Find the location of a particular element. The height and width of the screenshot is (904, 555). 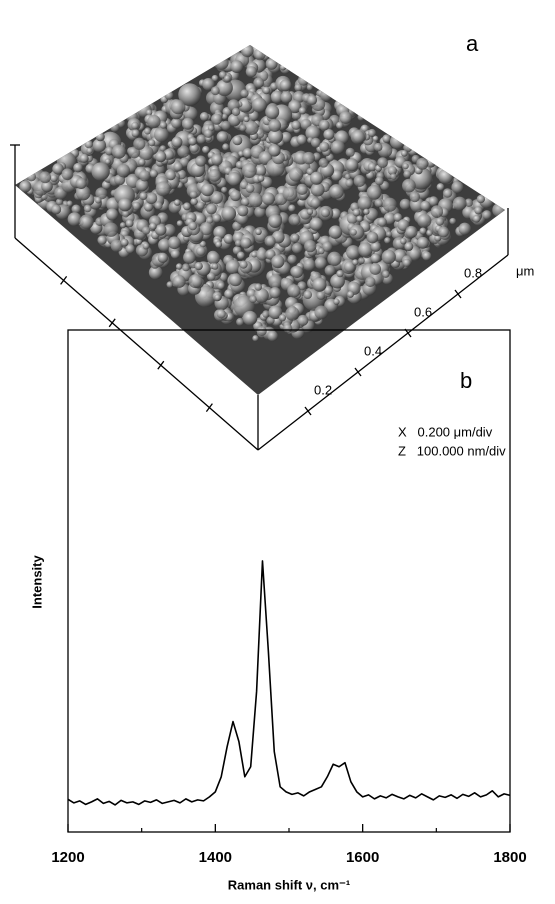

edge-tick is located at coordinates (209, 407).